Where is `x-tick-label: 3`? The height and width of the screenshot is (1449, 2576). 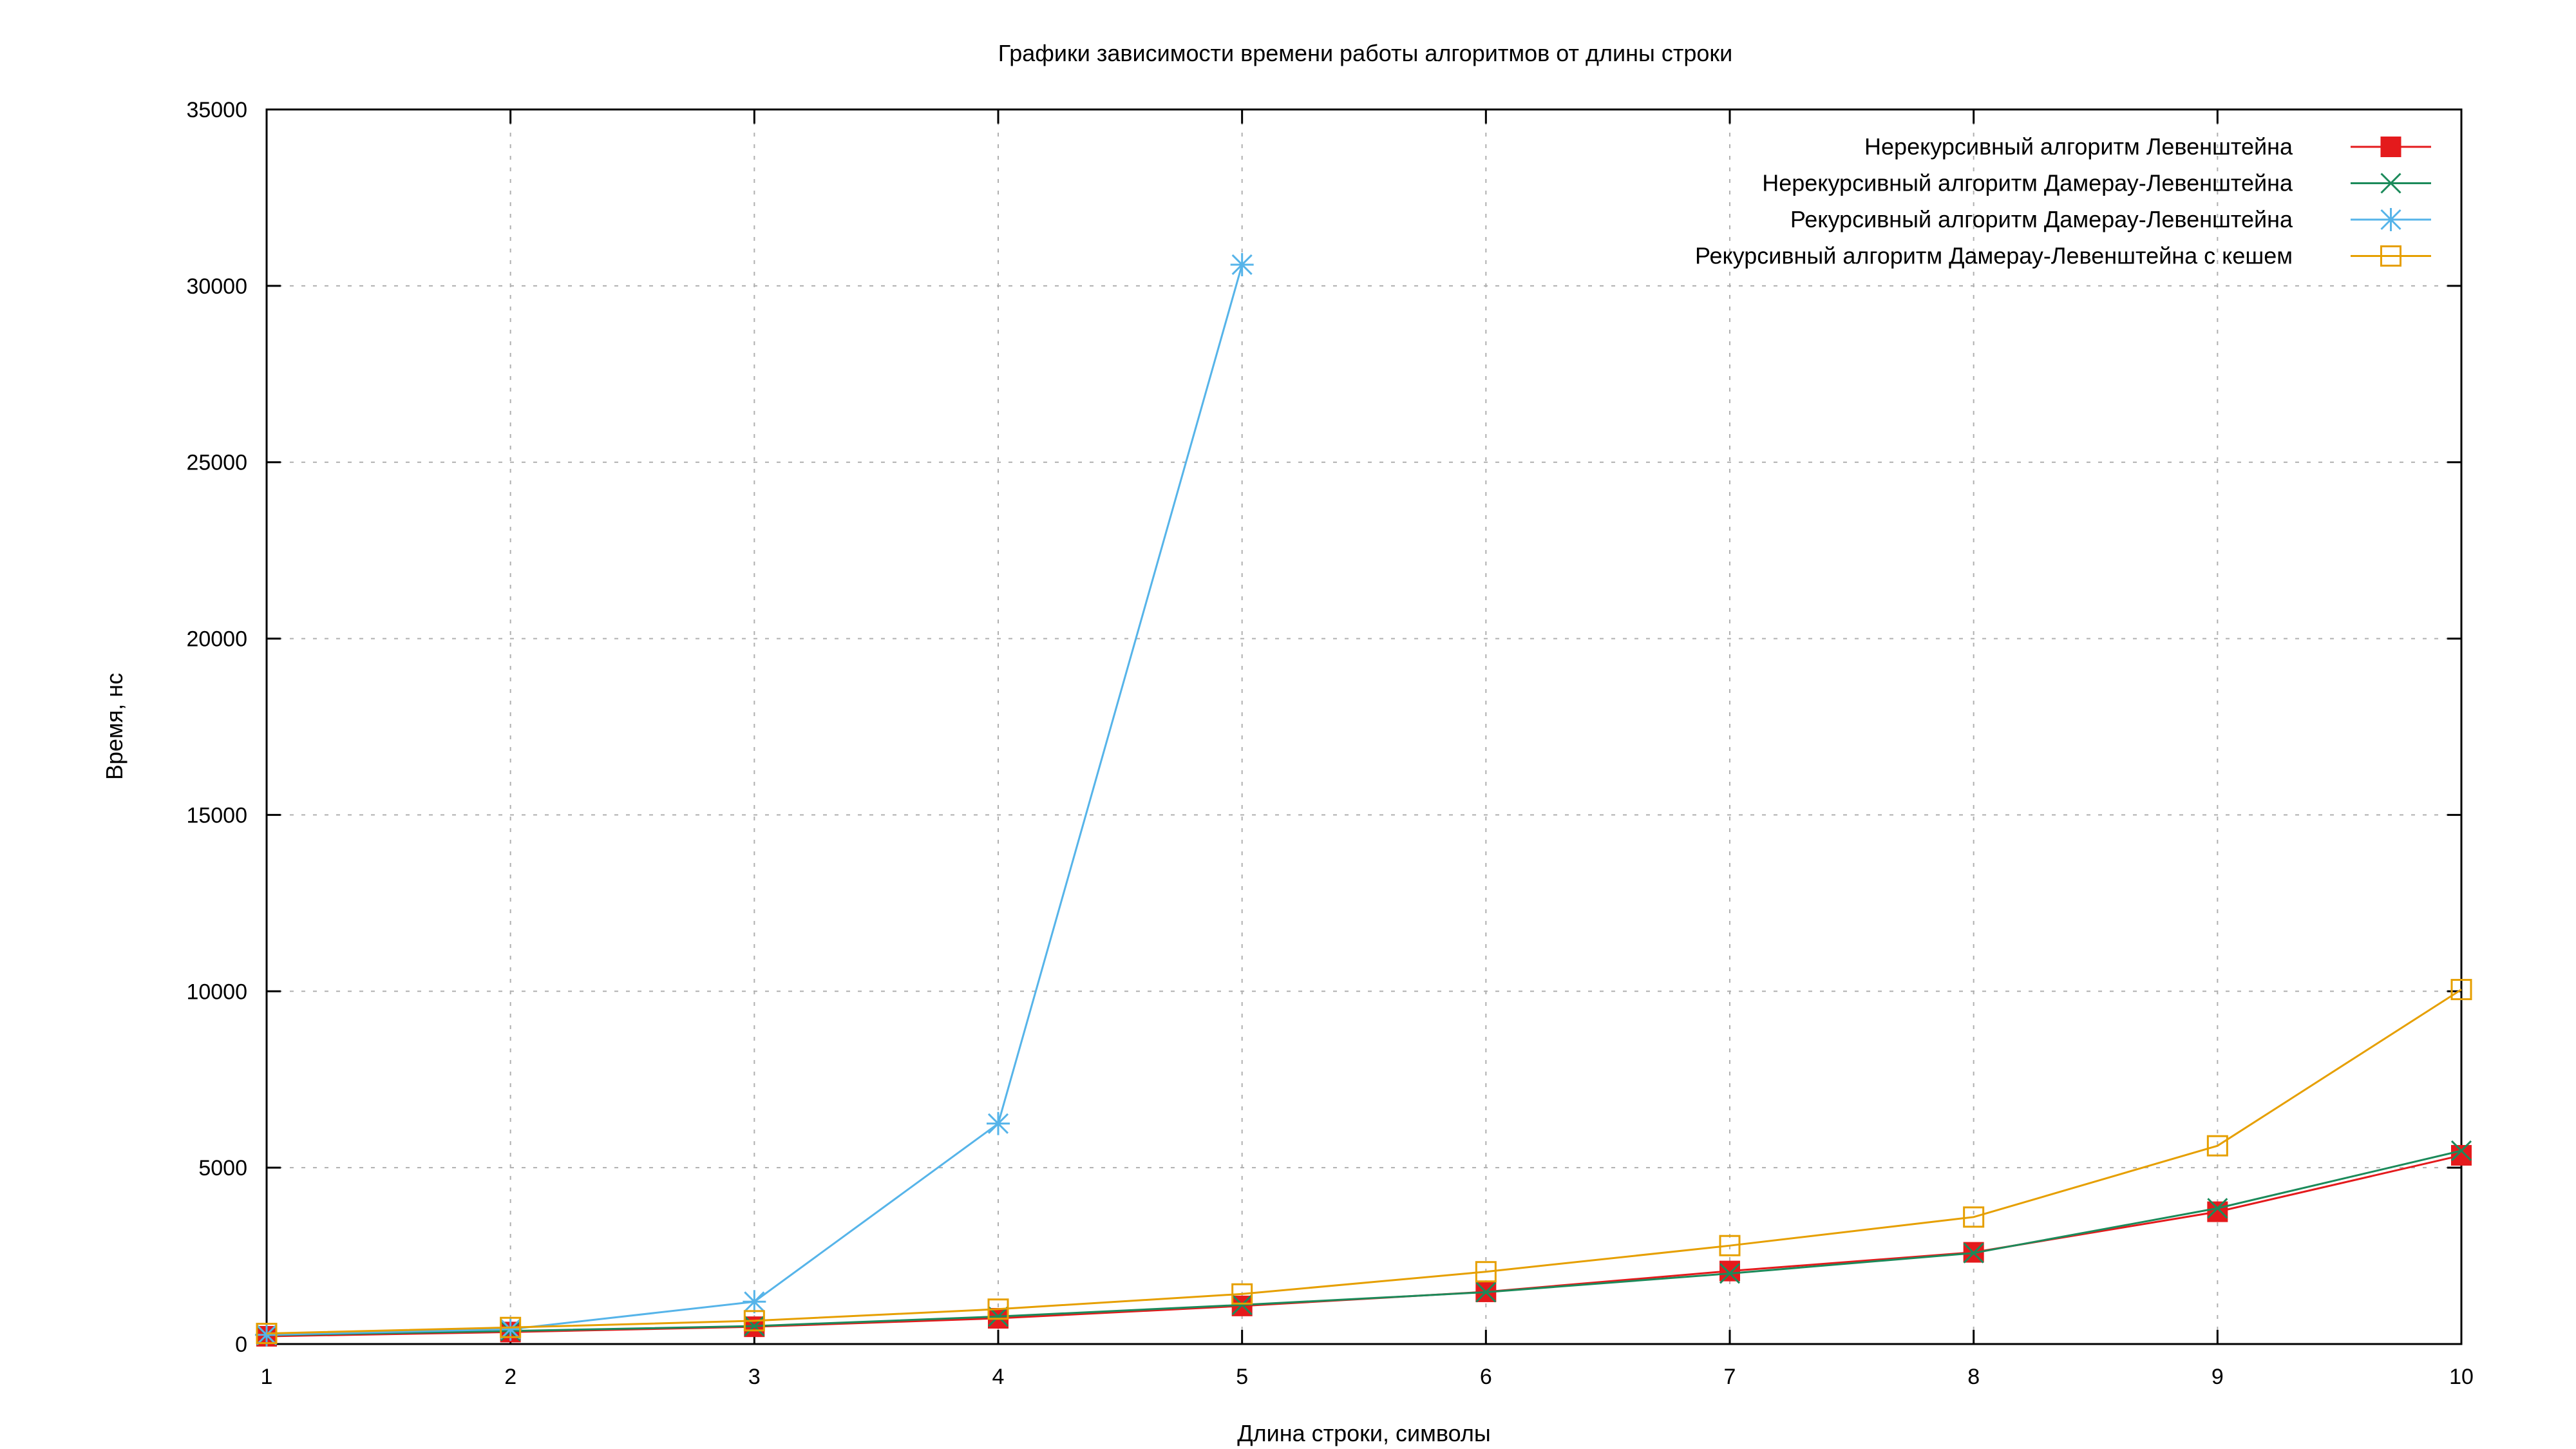 x-tick-label: 3 is located at coordinates (754, 1377).